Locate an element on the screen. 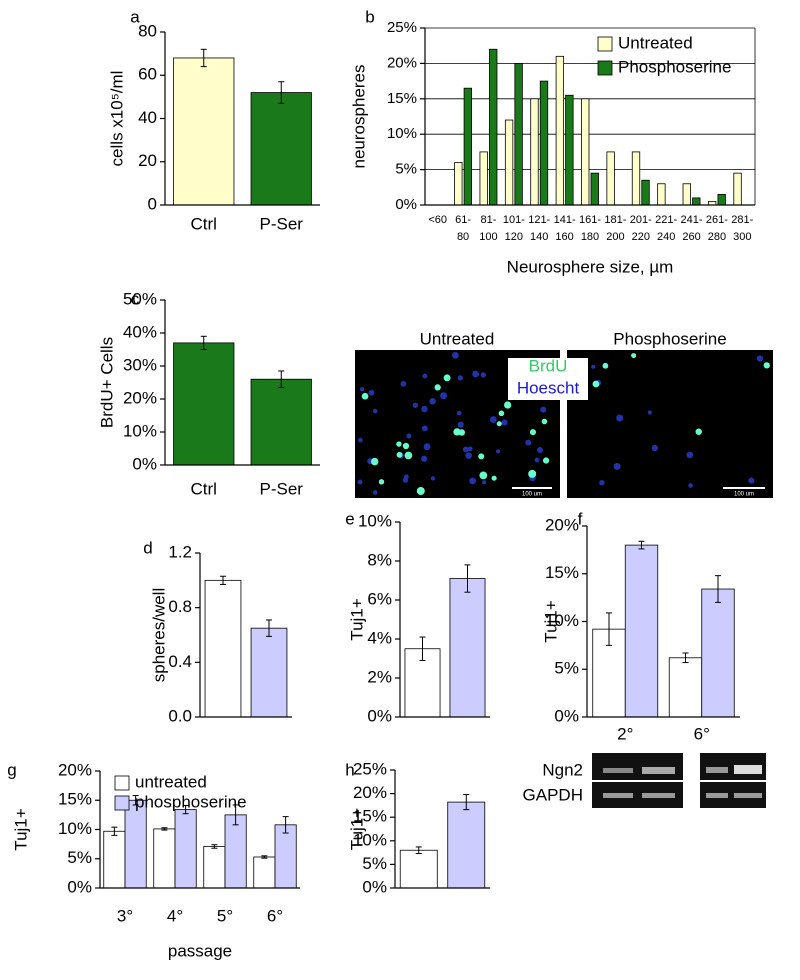 The width and height of the screenshot is (800, 980). x-tick-label: 261-280 is located at coordinates (717, 228).